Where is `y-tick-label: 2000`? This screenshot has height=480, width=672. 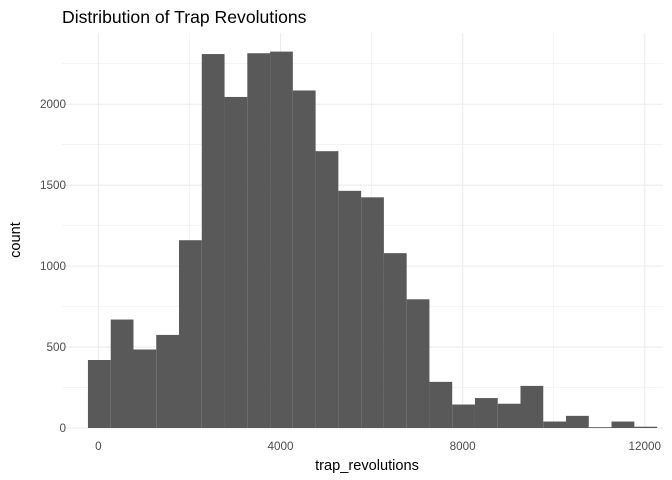
y-tick-label: 2000 is located at coordinates (53, 104).